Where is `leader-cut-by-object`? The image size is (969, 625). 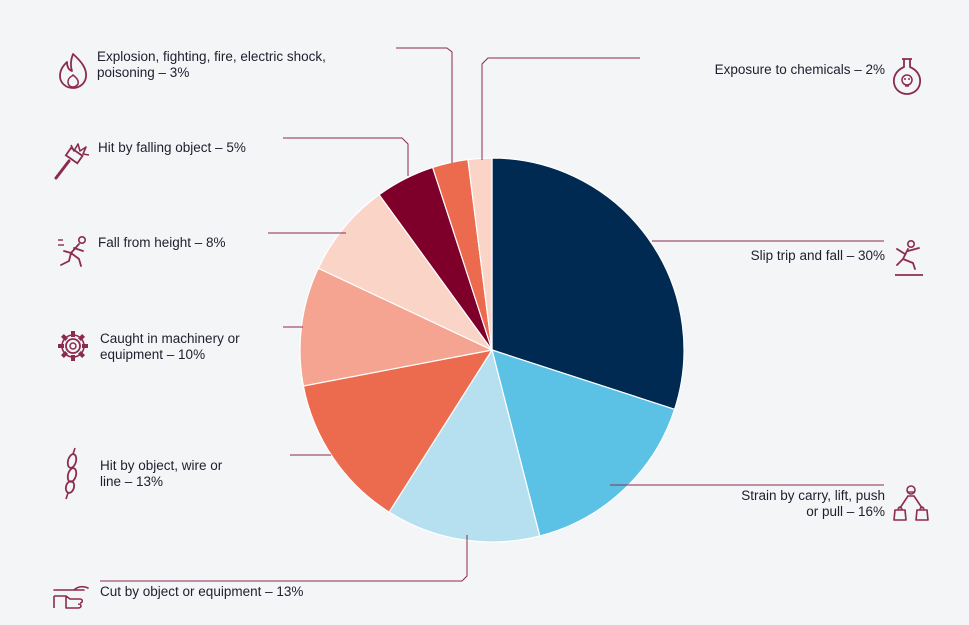
leader-cut-by-object is located at coordinates (284, 558).